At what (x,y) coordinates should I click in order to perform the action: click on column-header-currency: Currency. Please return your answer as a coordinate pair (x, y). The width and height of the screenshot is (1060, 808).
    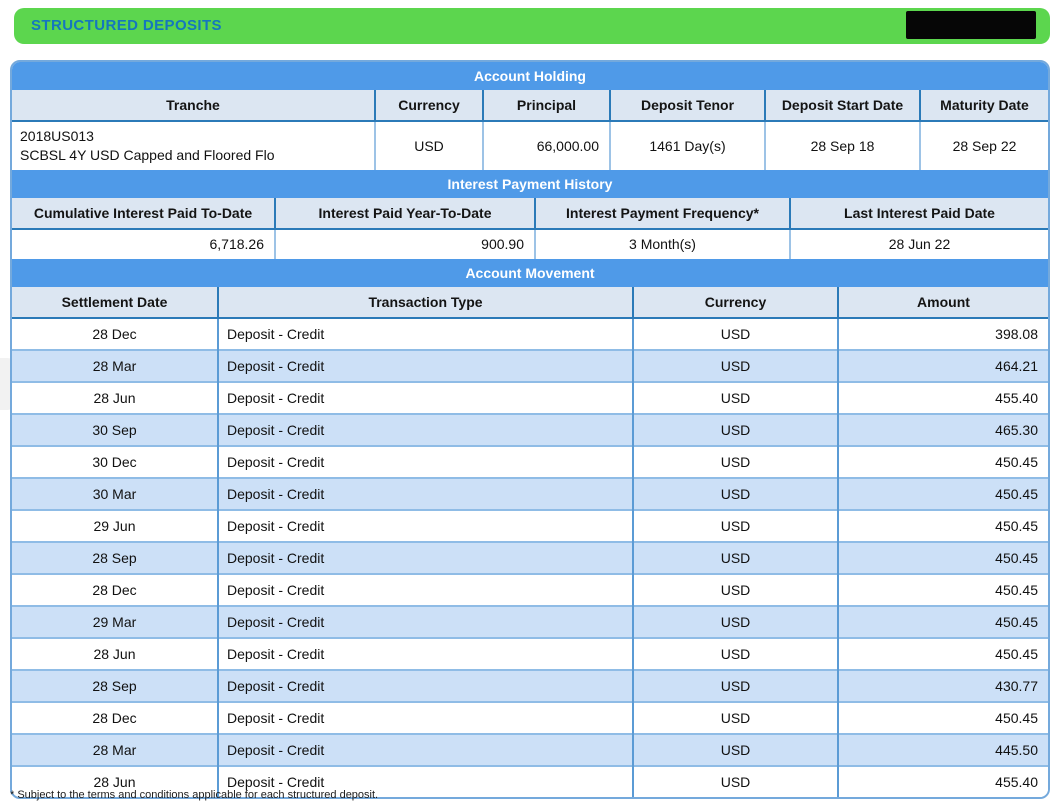
    Looking at the image, I should click on (428, 106).